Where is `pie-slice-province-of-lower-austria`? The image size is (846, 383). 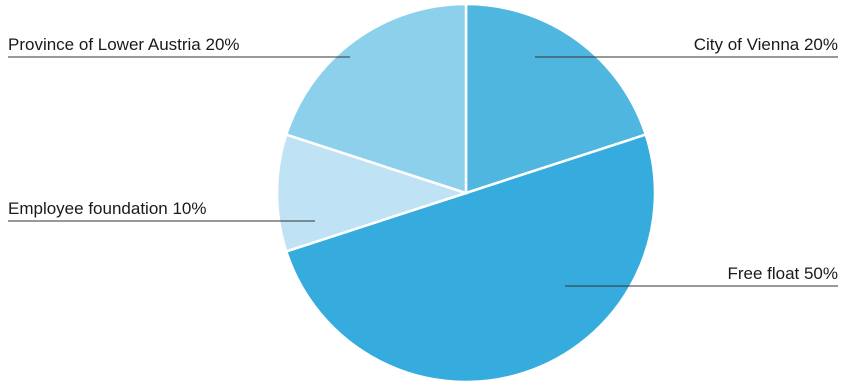
pie-slice-province-of-lower-austria is located at coordinates (376, 98).